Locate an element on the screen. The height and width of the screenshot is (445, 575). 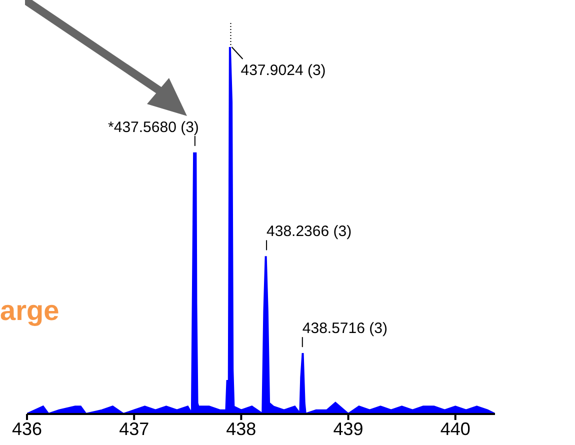
annotation: arge is located at coordinates (30, 311).